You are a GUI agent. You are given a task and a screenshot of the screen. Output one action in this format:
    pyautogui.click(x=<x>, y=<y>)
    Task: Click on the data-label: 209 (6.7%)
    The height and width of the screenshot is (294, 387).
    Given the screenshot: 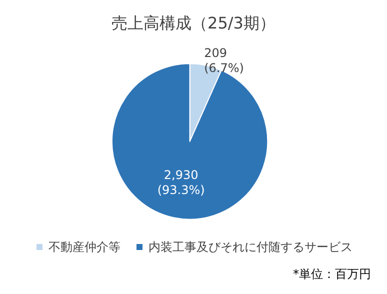 What is the action you would take?
    pyautogui.click(x=224, y=61)
    